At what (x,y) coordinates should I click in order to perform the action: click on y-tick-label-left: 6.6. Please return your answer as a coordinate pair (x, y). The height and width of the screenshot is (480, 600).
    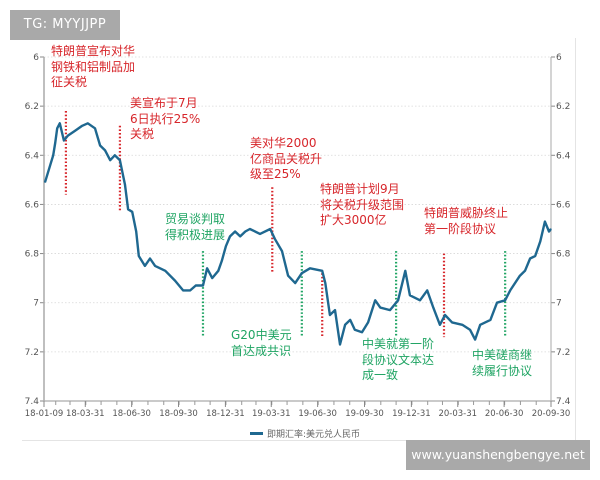
    Looking at the image, I should click on (32, 205).